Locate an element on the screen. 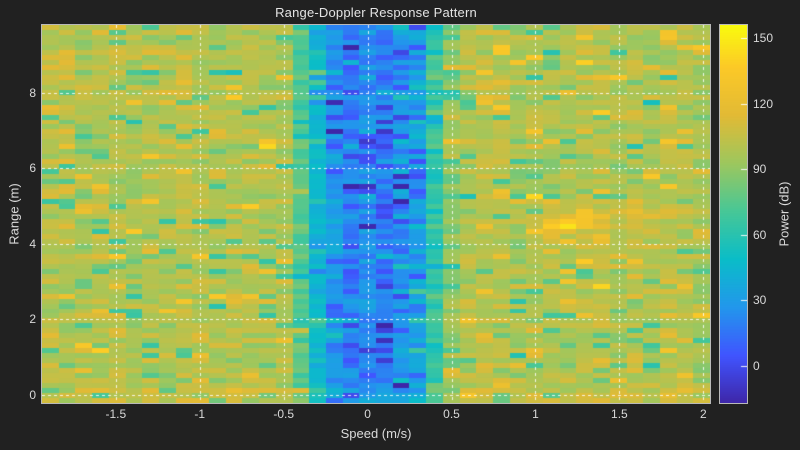 The width and height of the screenshot is (800, 450). colorbar is located at coordinates (733, 214).